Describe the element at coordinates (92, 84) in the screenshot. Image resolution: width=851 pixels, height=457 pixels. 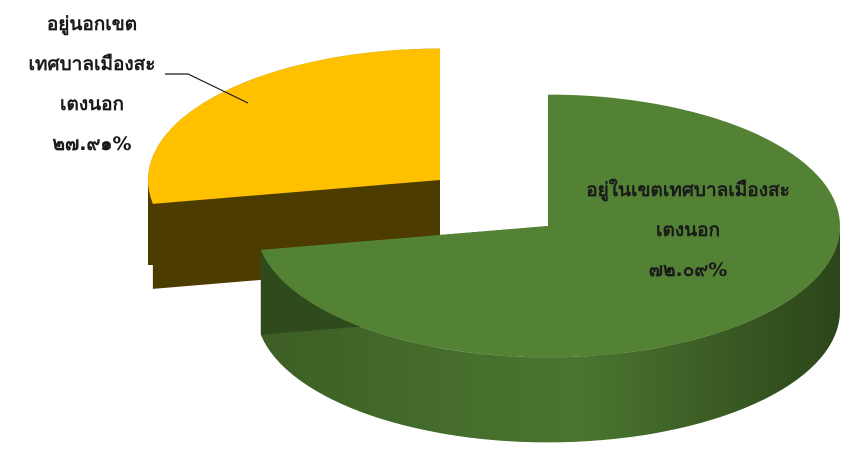
I see `slice-label-outside: อยู่นอกเขต เทศบาลเมืองสะ เตงนอก ๒๗.๙๑%` at that location.